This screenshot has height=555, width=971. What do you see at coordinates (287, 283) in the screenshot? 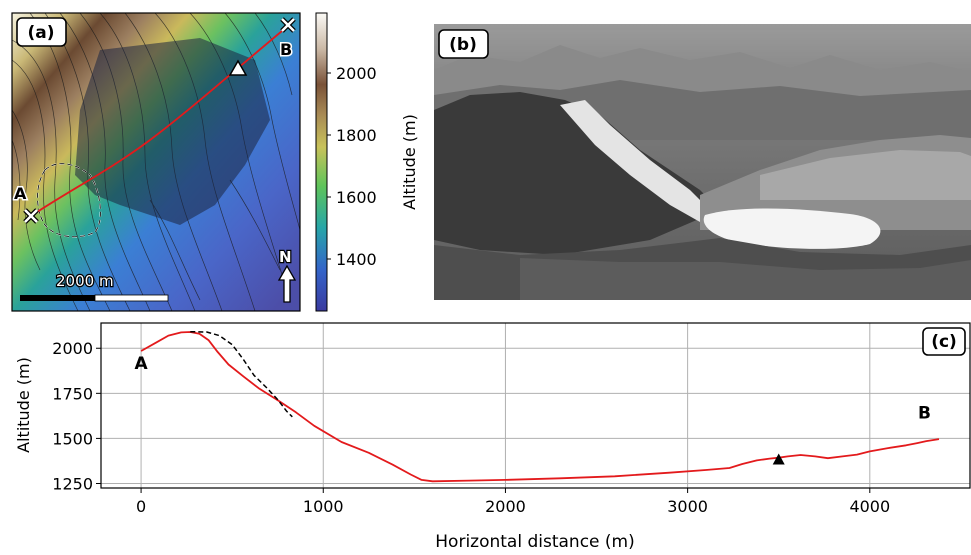
I see `north-arrow-icon` at bounding box center [287, 283].